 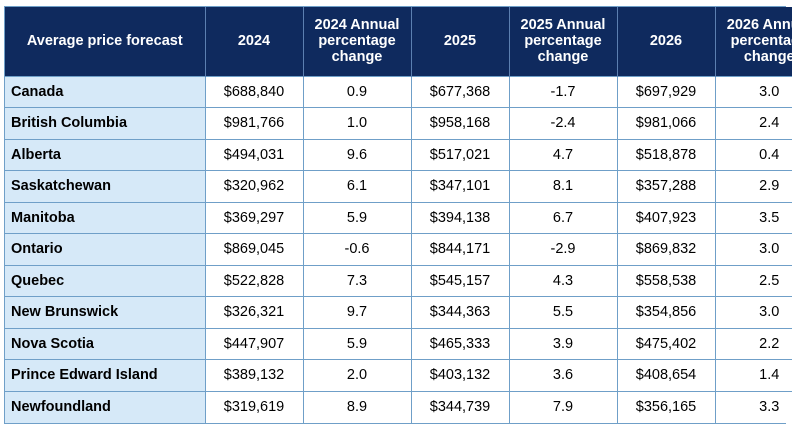 I want to click on price-2026-cell: $407,923, so click(x=665, y=217).